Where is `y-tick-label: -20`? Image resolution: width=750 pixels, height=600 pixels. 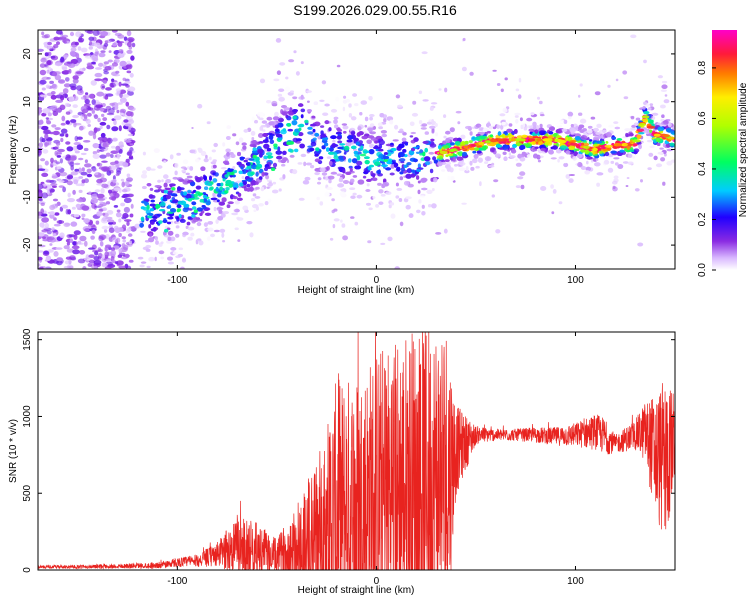 y-tick-label: -20 is located at coordinates (27, 244).